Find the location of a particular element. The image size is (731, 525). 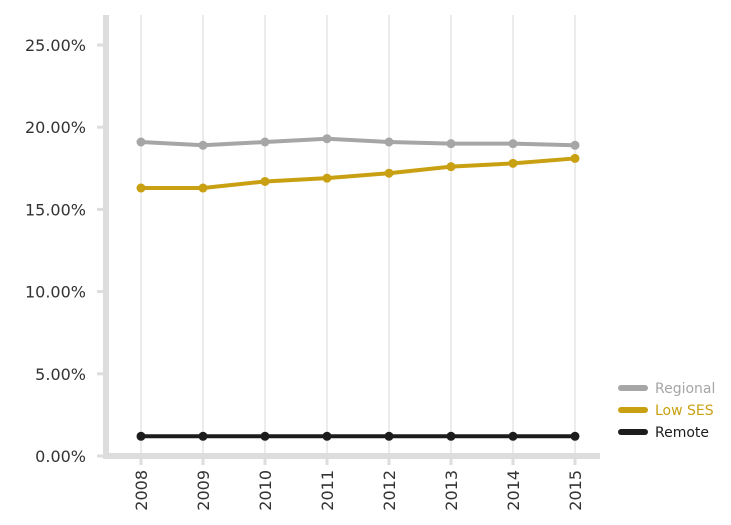

x-tick-label: 2010 is located at coordinates (265, 490).